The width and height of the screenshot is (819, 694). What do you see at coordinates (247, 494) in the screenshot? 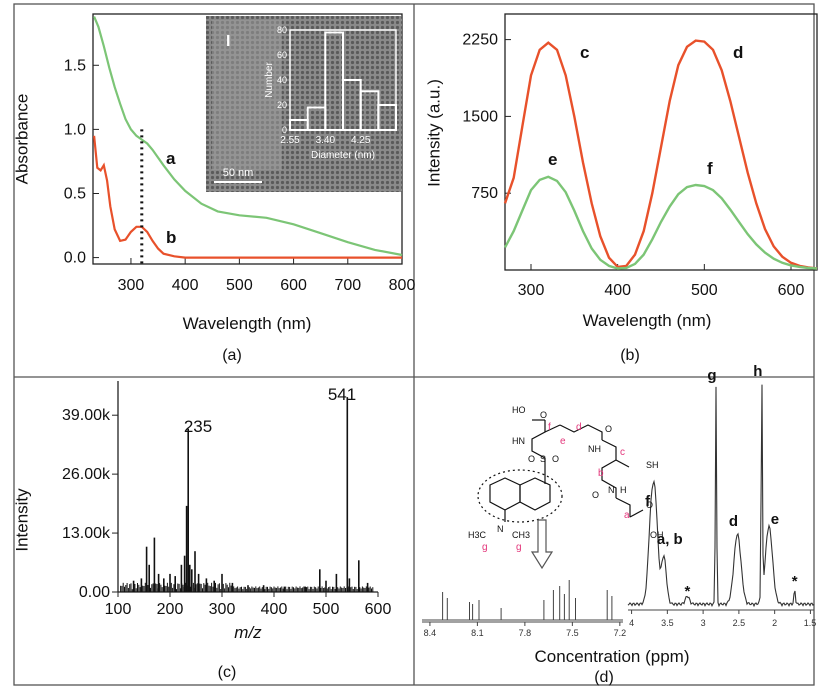
I see `panel-c-peaks` at bounding box center [247, 494].